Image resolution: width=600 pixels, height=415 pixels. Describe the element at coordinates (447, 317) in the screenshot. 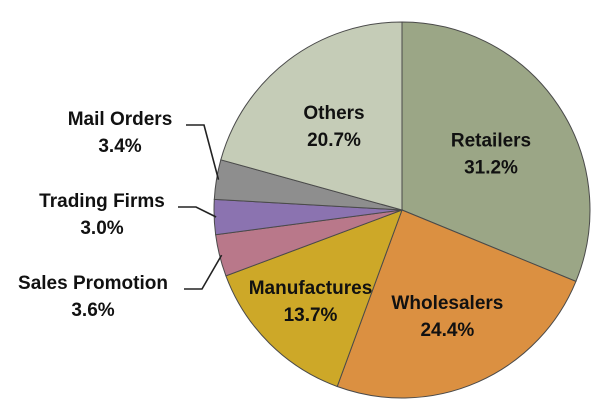

I see `label-wholesalers: Wholesalers 24.4%` at that location.